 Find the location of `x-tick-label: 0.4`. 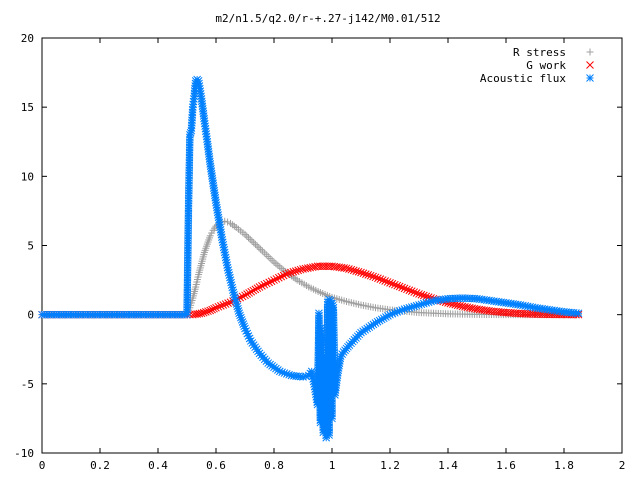

x-tick-label: 0.4 is located at coordinates (158, 465).